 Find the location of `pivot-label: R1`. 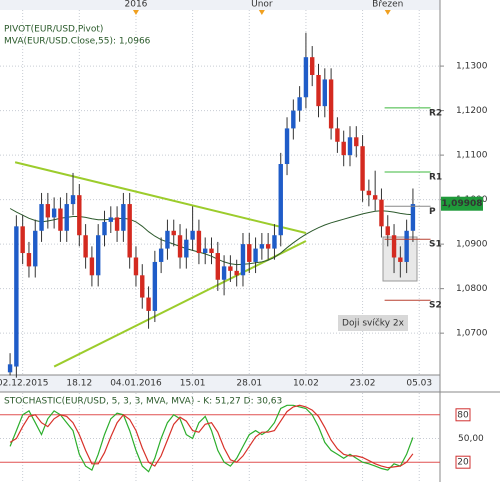

pivot-label: R1 is located at coordinates (435, 178).